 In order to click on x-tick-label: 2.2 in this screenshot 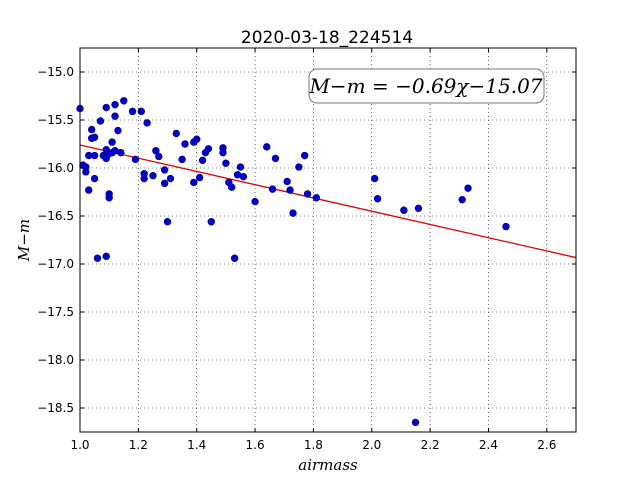, I will do `click(430, 445)`.